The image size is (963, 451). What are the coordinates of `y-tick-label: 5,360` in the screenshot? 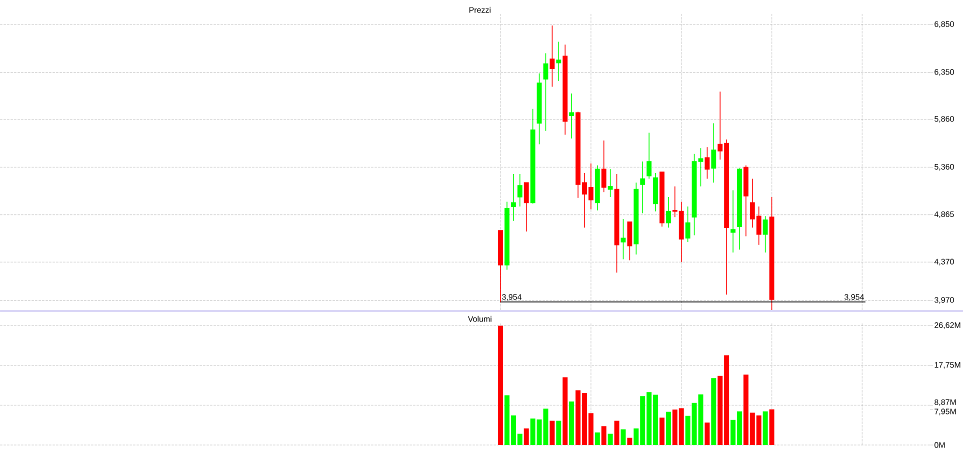 It's located at (944, 167).